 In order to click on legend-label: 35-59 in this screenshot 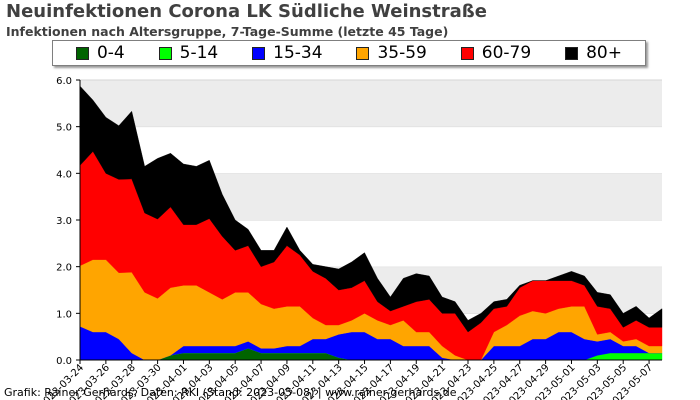, I will do `click(402, 53)`.